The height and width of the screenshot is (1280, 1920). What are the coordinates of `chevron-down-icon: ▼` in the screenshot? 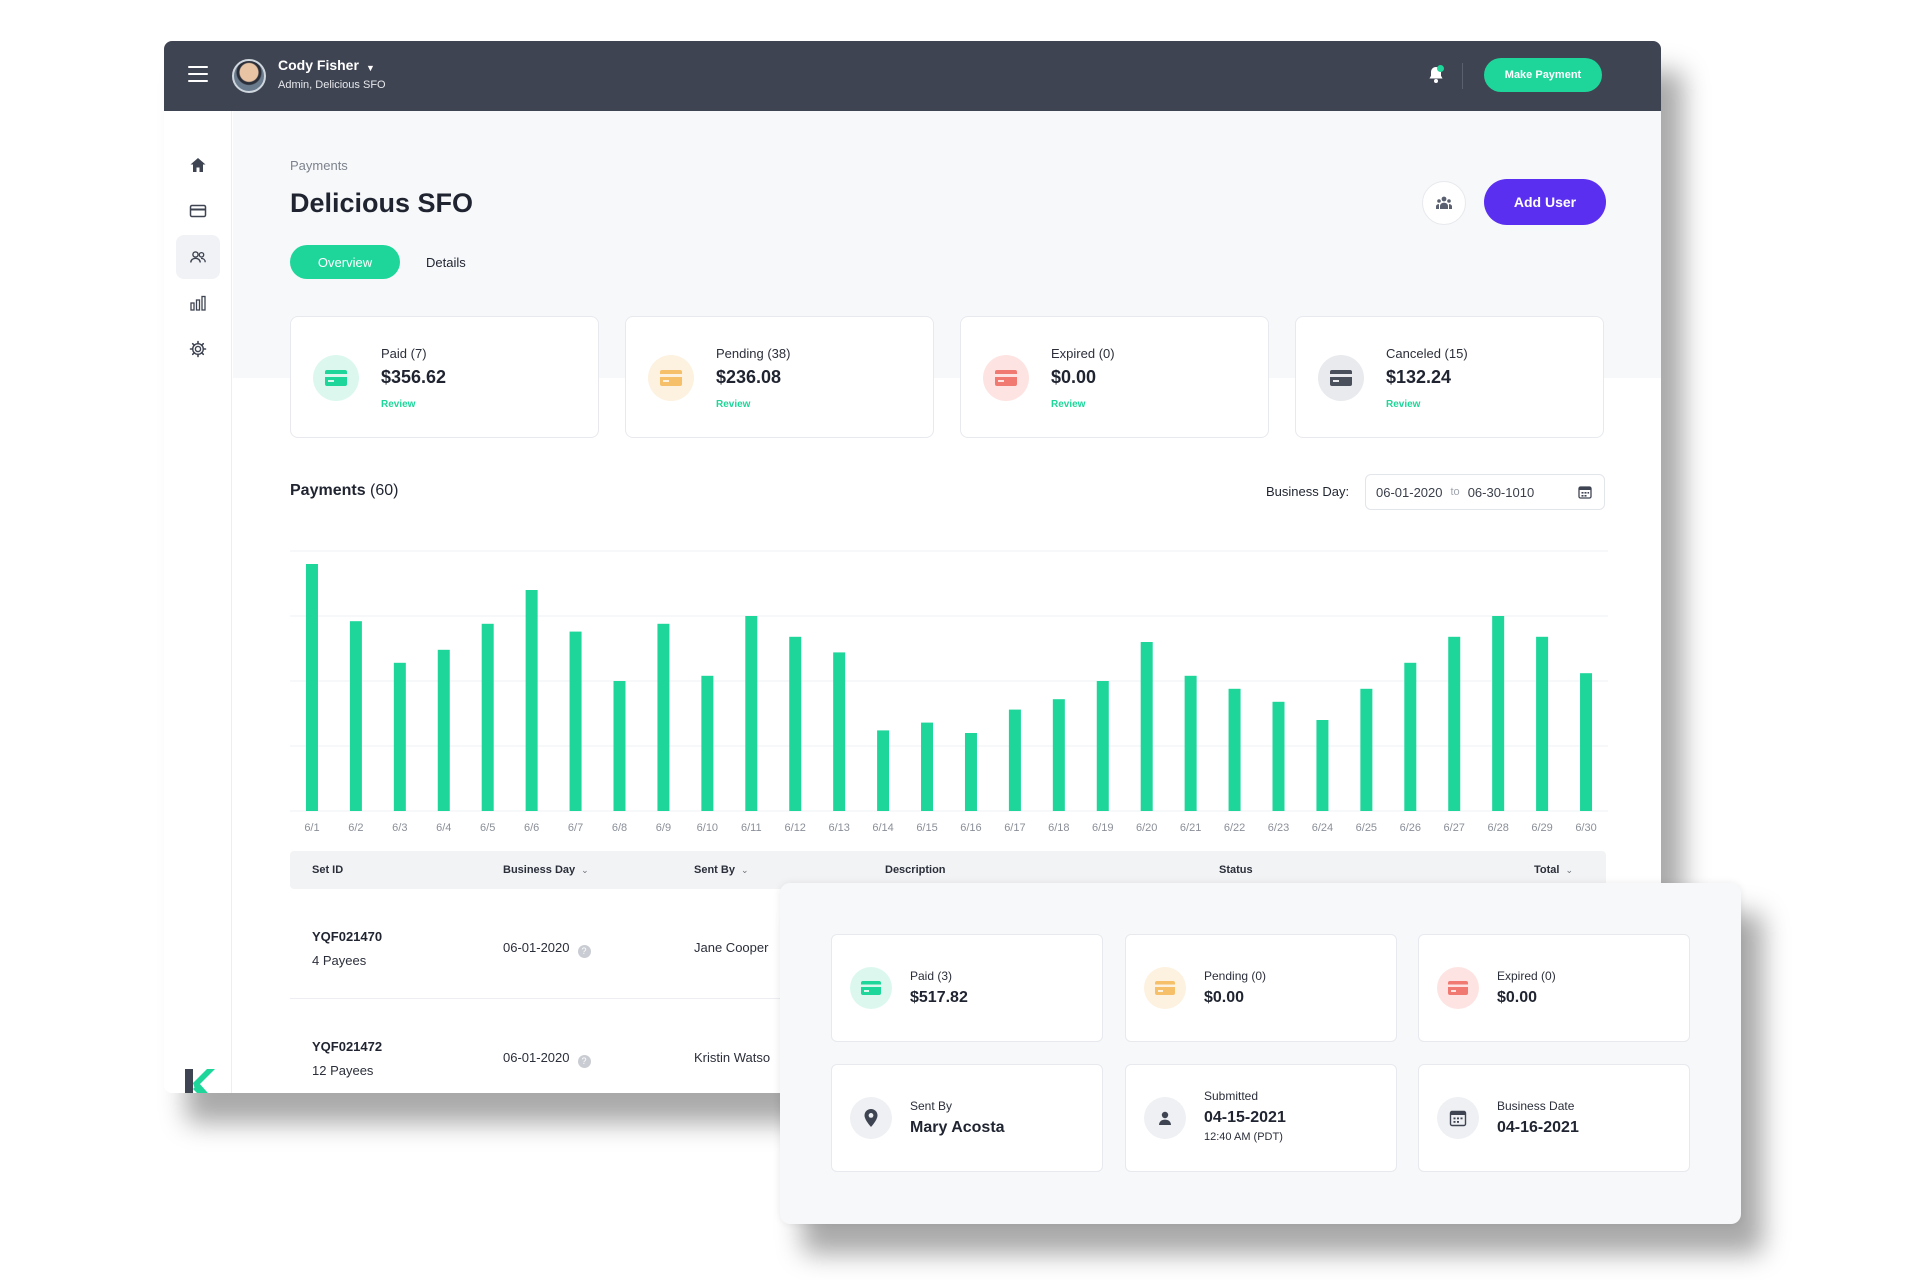 It's located at (370, 68).